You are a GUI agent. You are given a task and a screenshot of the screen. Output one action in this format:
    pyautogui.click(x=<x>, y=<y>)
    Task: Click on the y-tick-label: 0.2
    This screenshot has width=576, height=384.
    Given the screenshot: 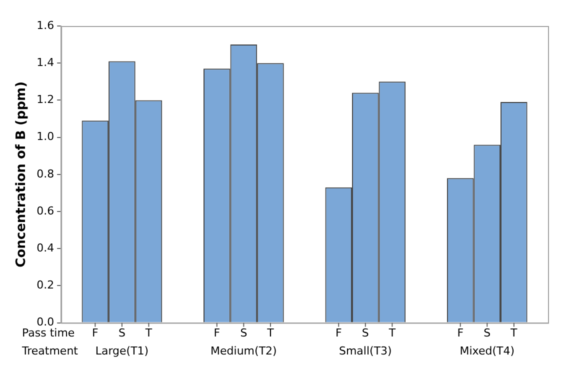 What is the action you would take?
    pyautogui.click(x=45, y=285)
    